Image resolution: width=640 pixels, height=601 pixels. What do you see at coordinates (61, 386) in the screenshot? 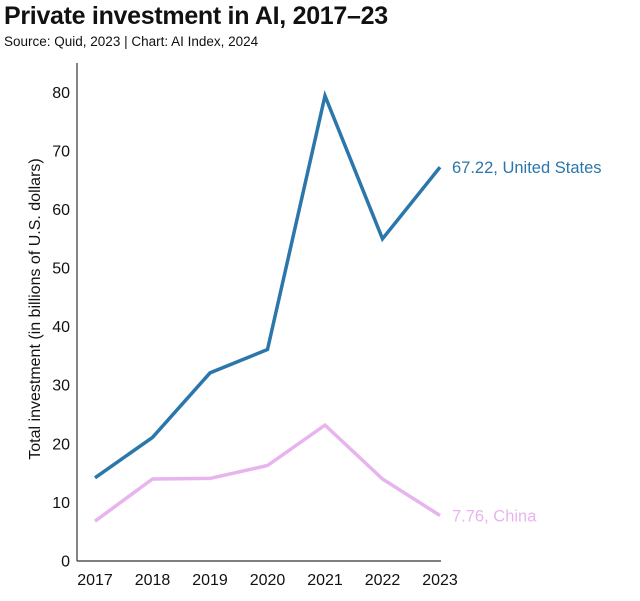
I see `y-tick-label: 30` at bounding box center [61, 386].